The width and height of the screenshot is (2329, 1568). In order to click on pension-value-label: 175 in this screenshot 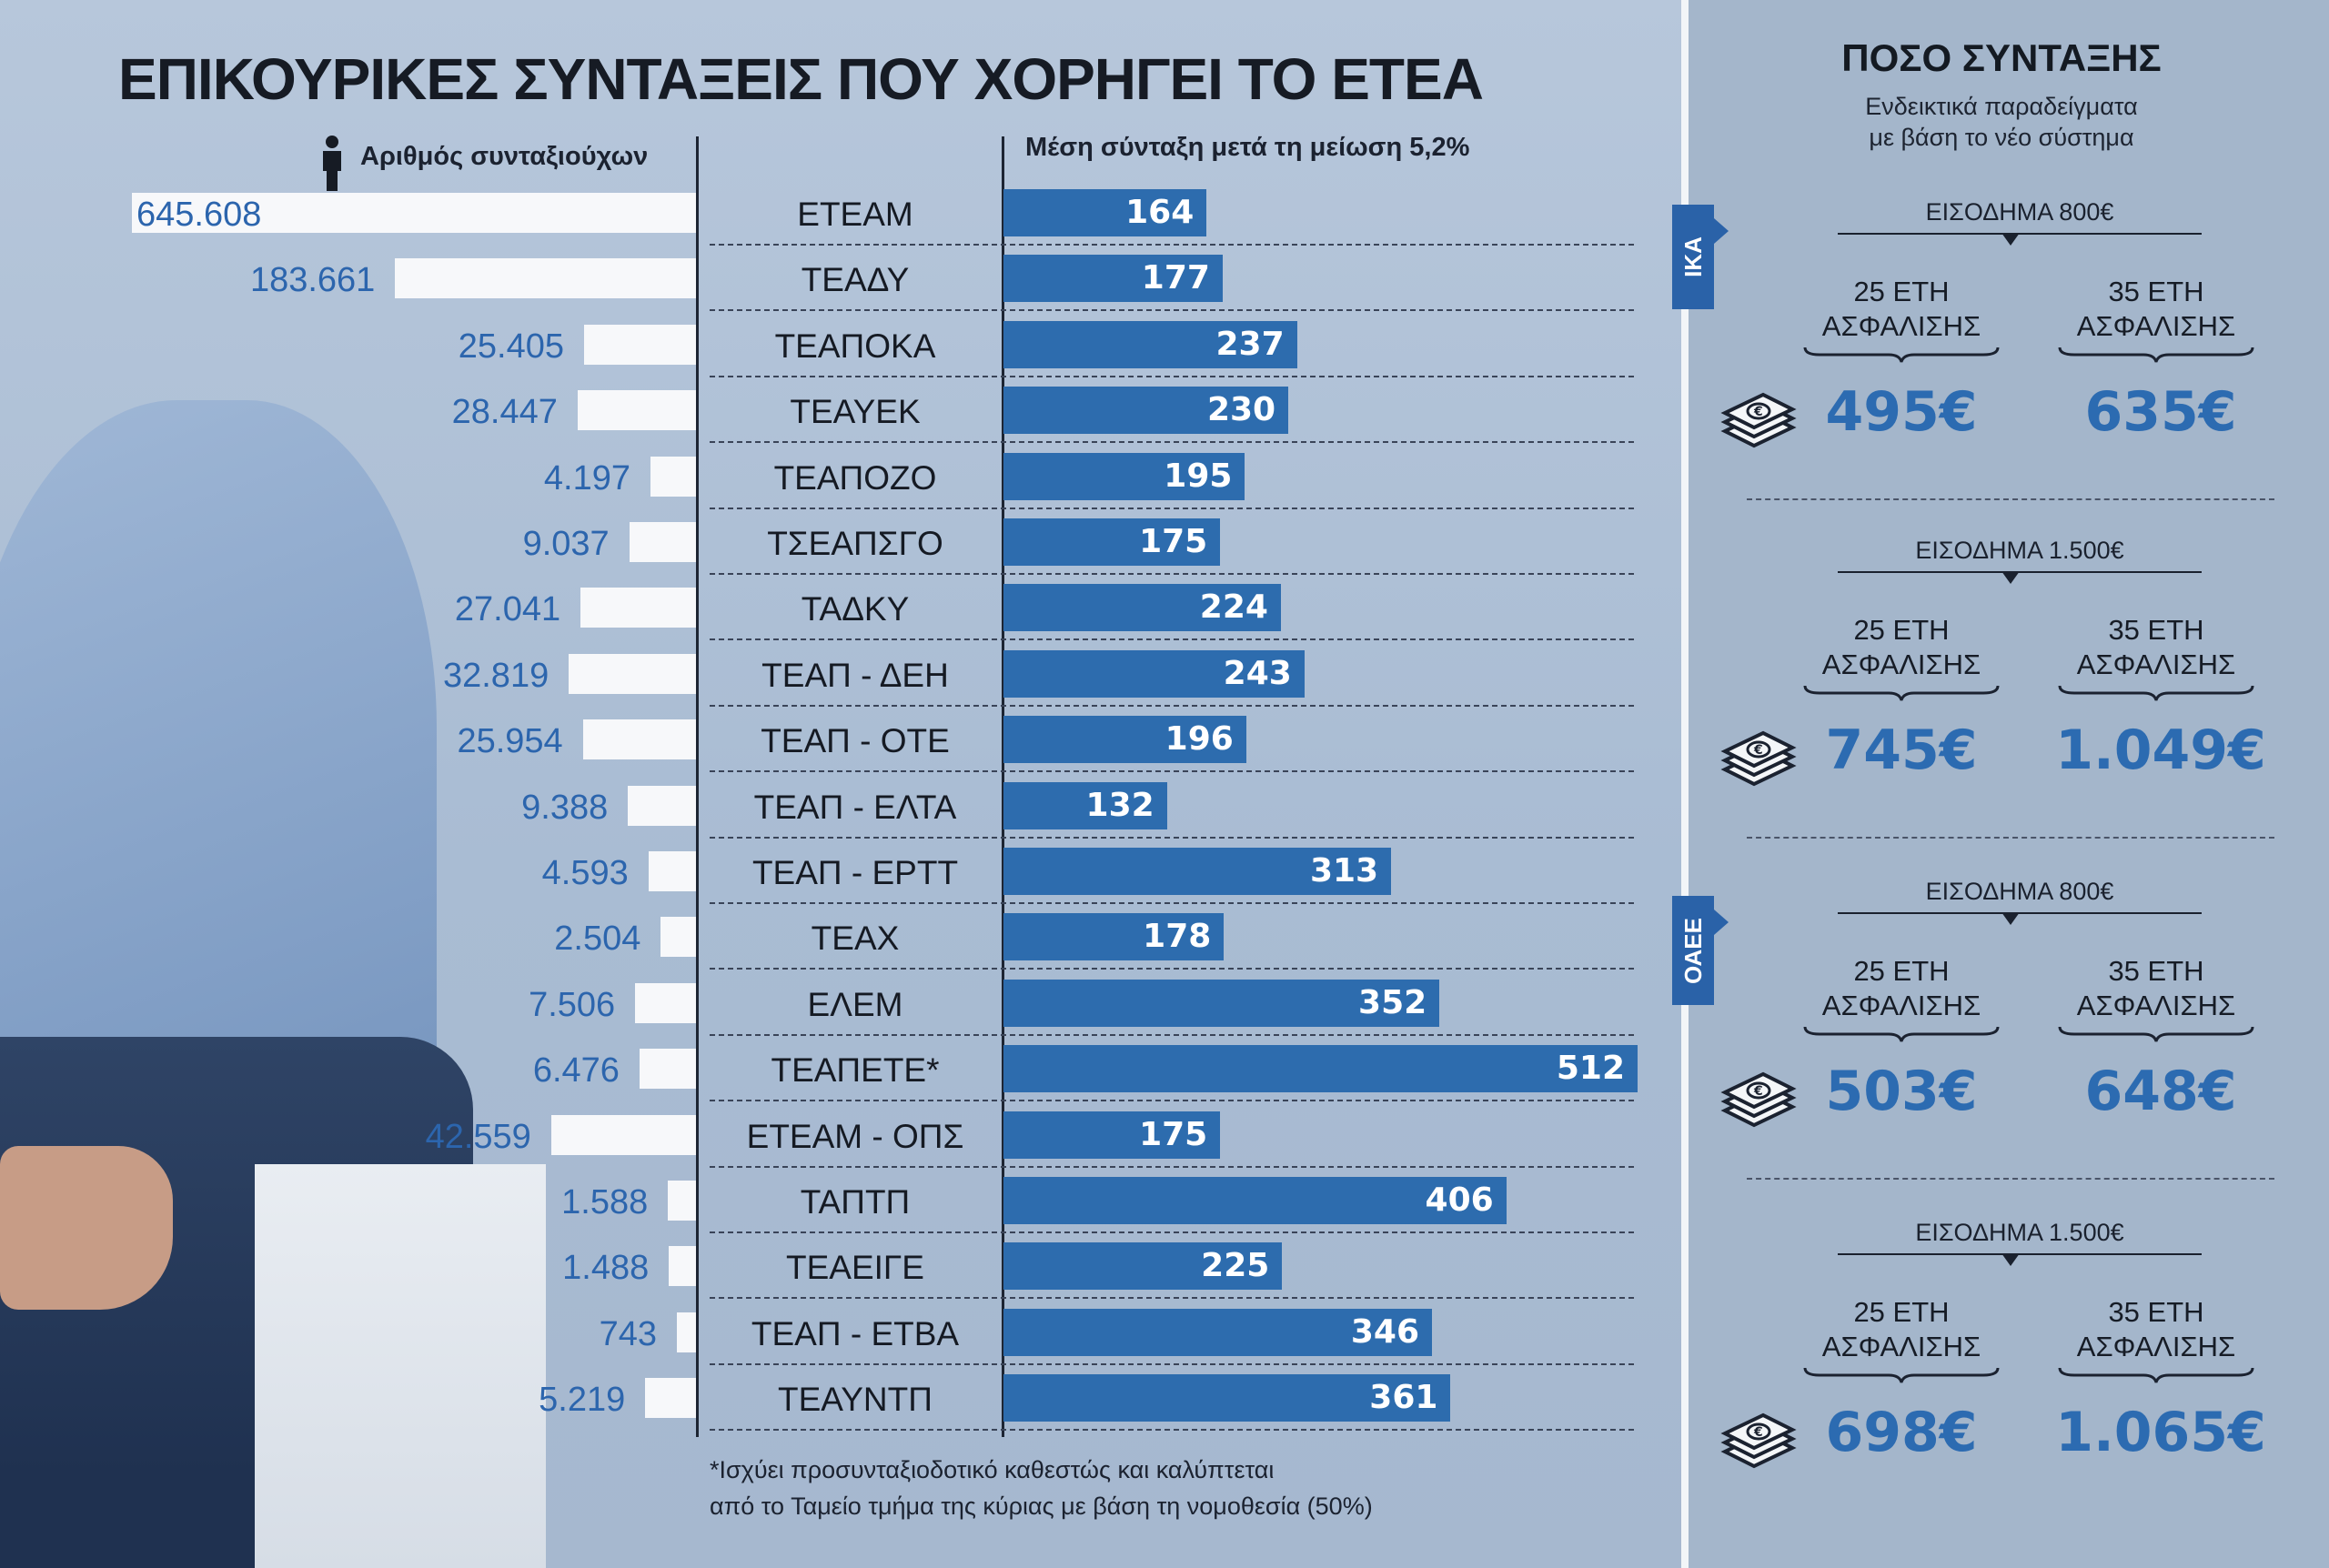, I will do `click(1173, 1134)`.